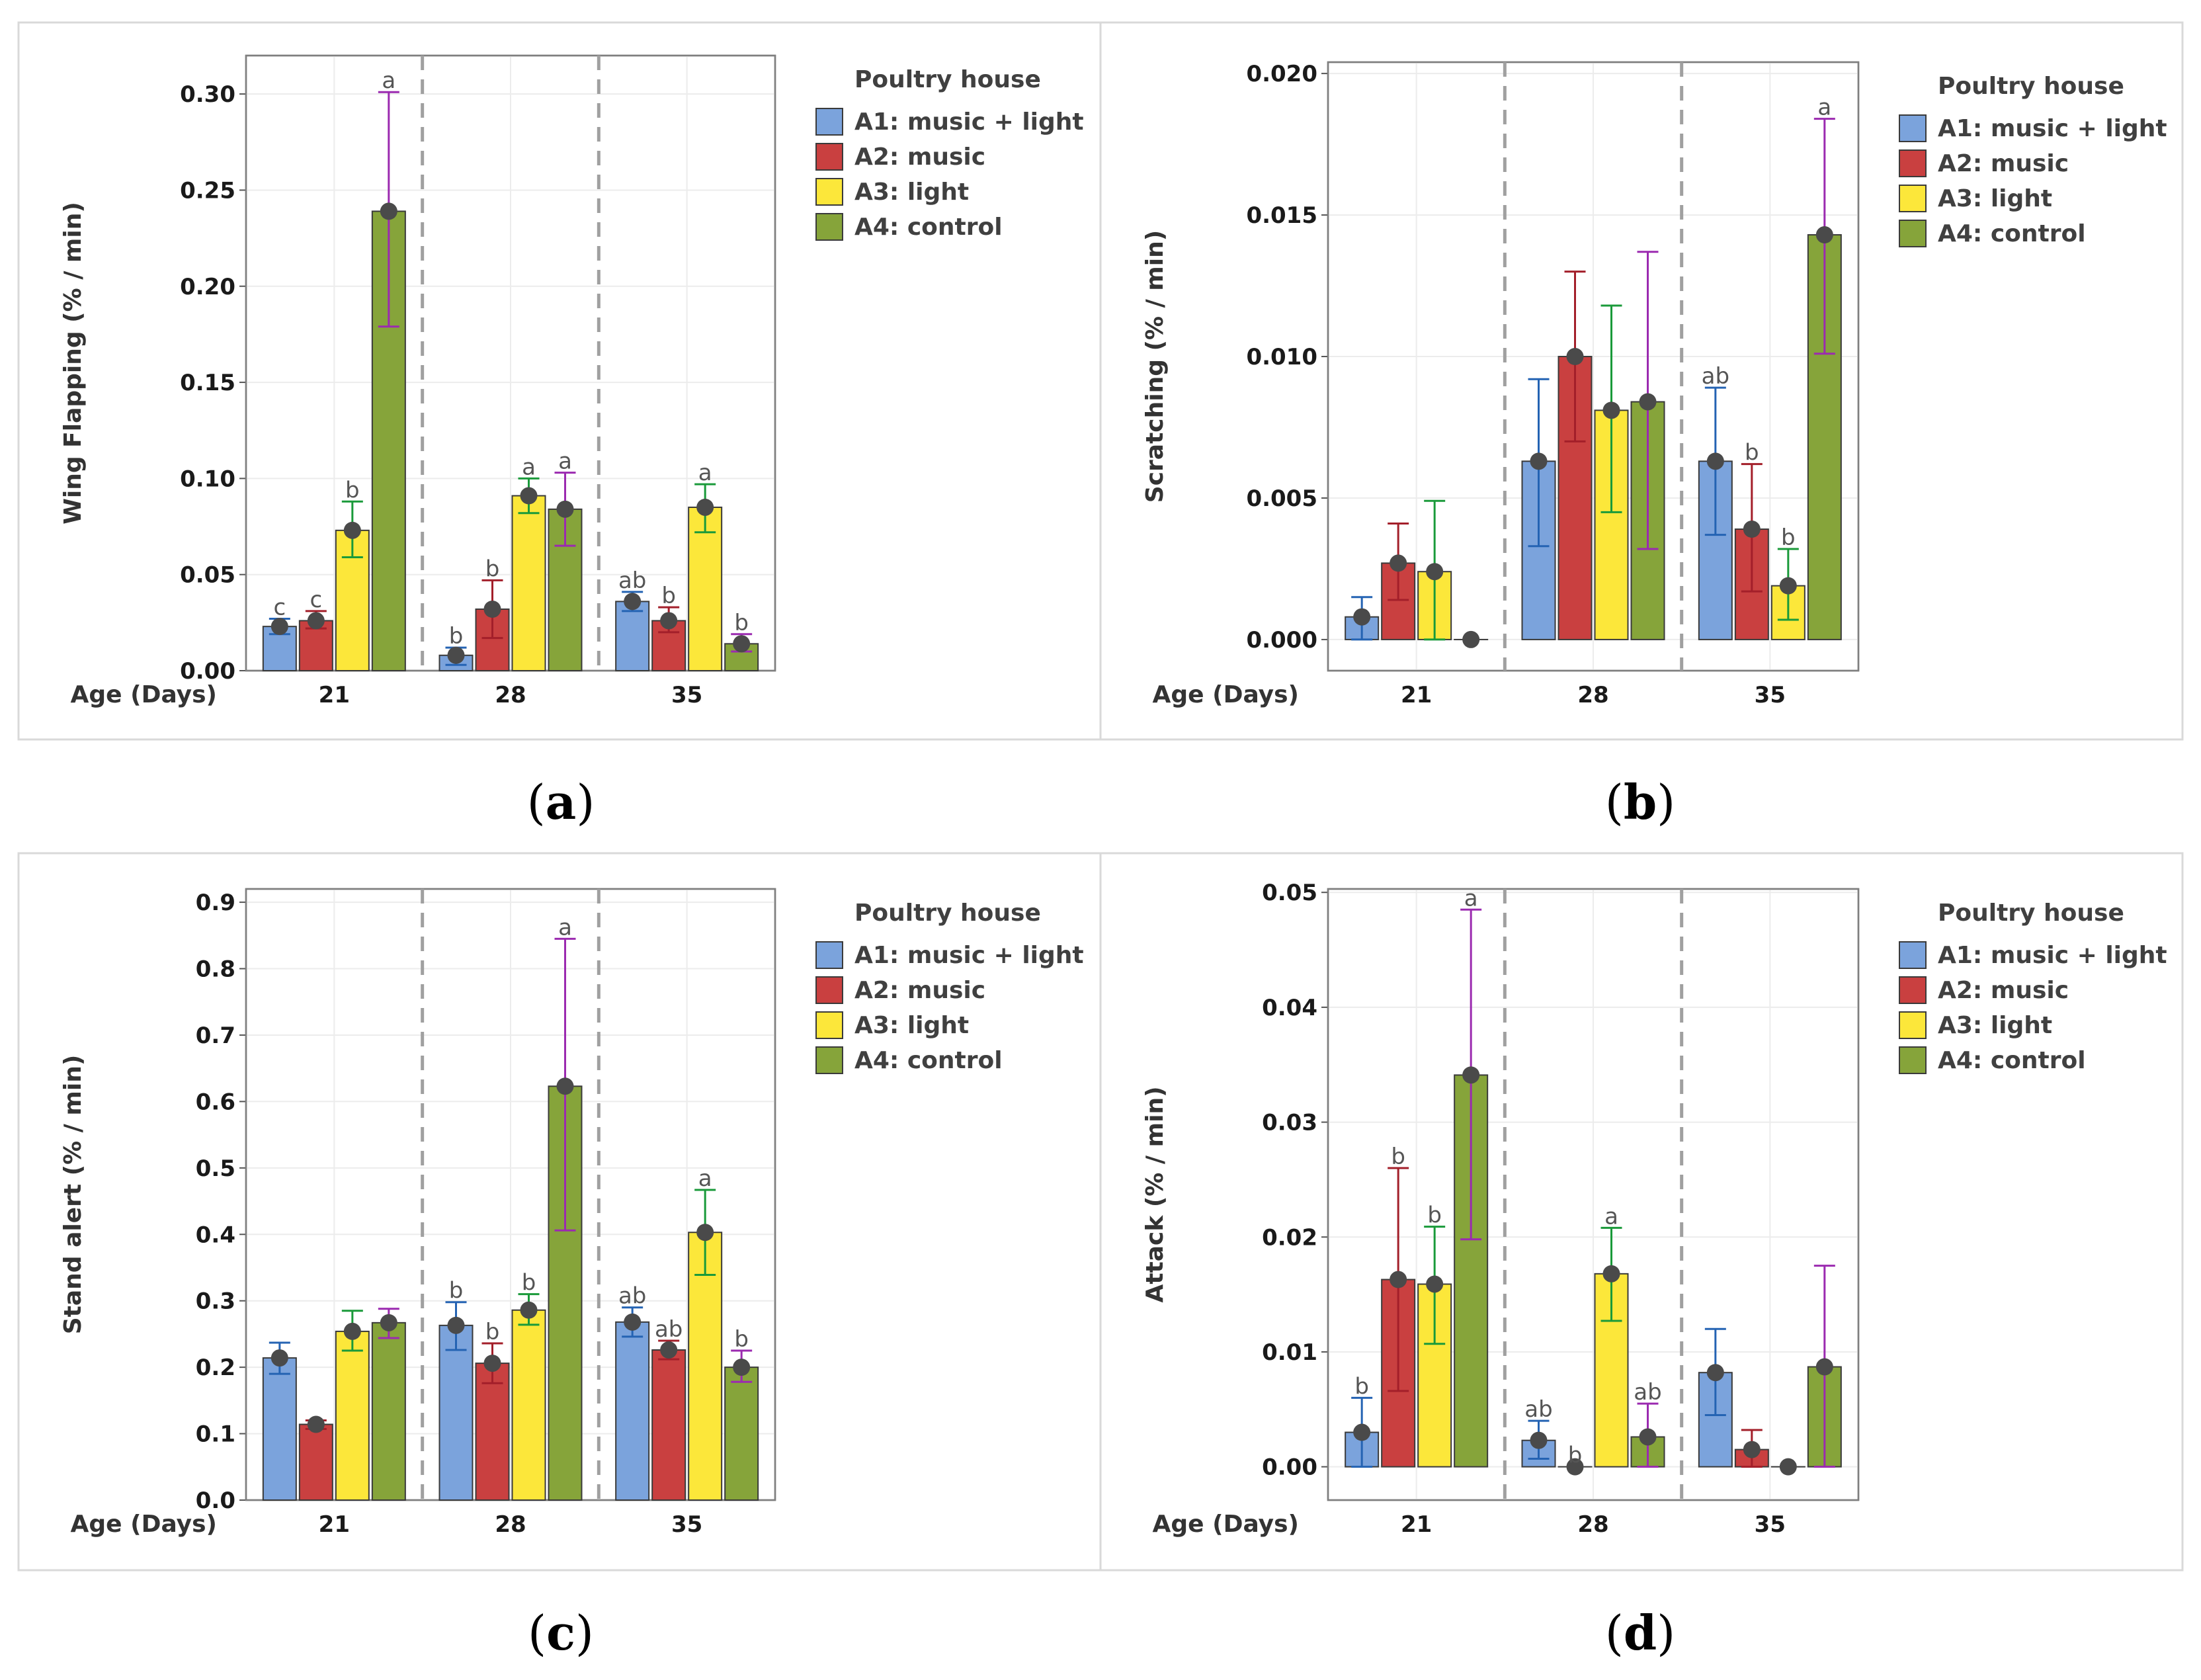 This screenshot has width=2201, height=1680. I want to click on y-tick-label: 0.25, so click(207, 190).